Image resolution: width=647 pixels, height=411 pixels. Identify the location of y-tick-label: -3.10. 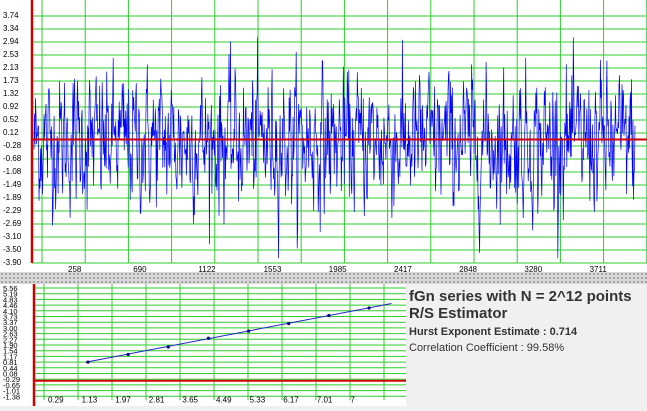
(12, 236).